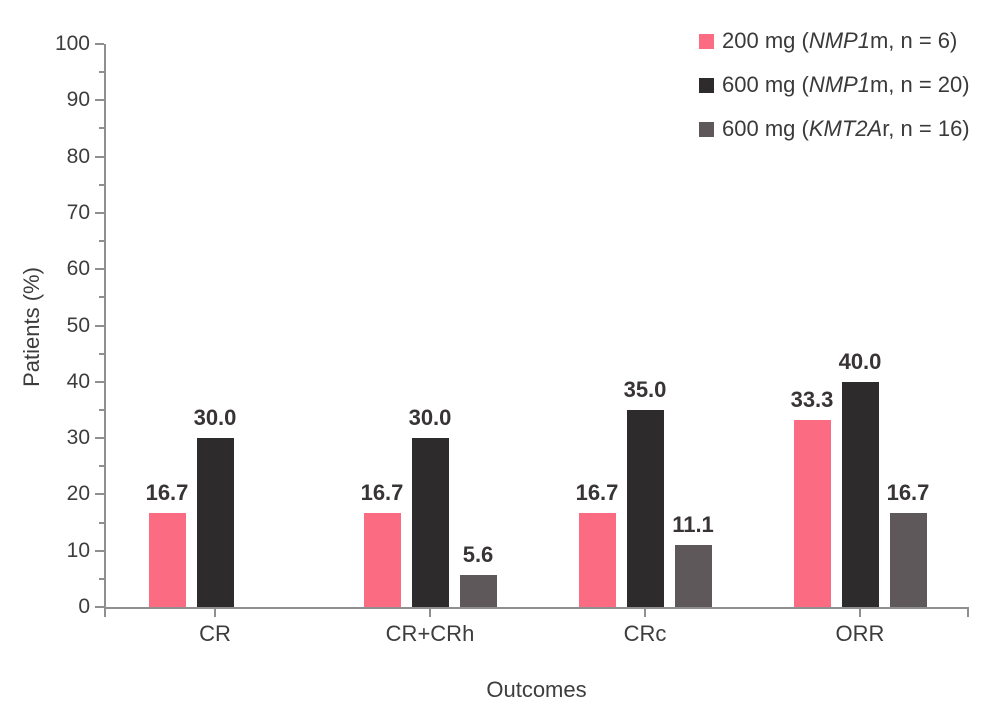 This screenshot has height=728, width=1000. Describe the element at coordinates (382, 559) in the screenshot. I see `bar-series0-CR+CRh` at that location.